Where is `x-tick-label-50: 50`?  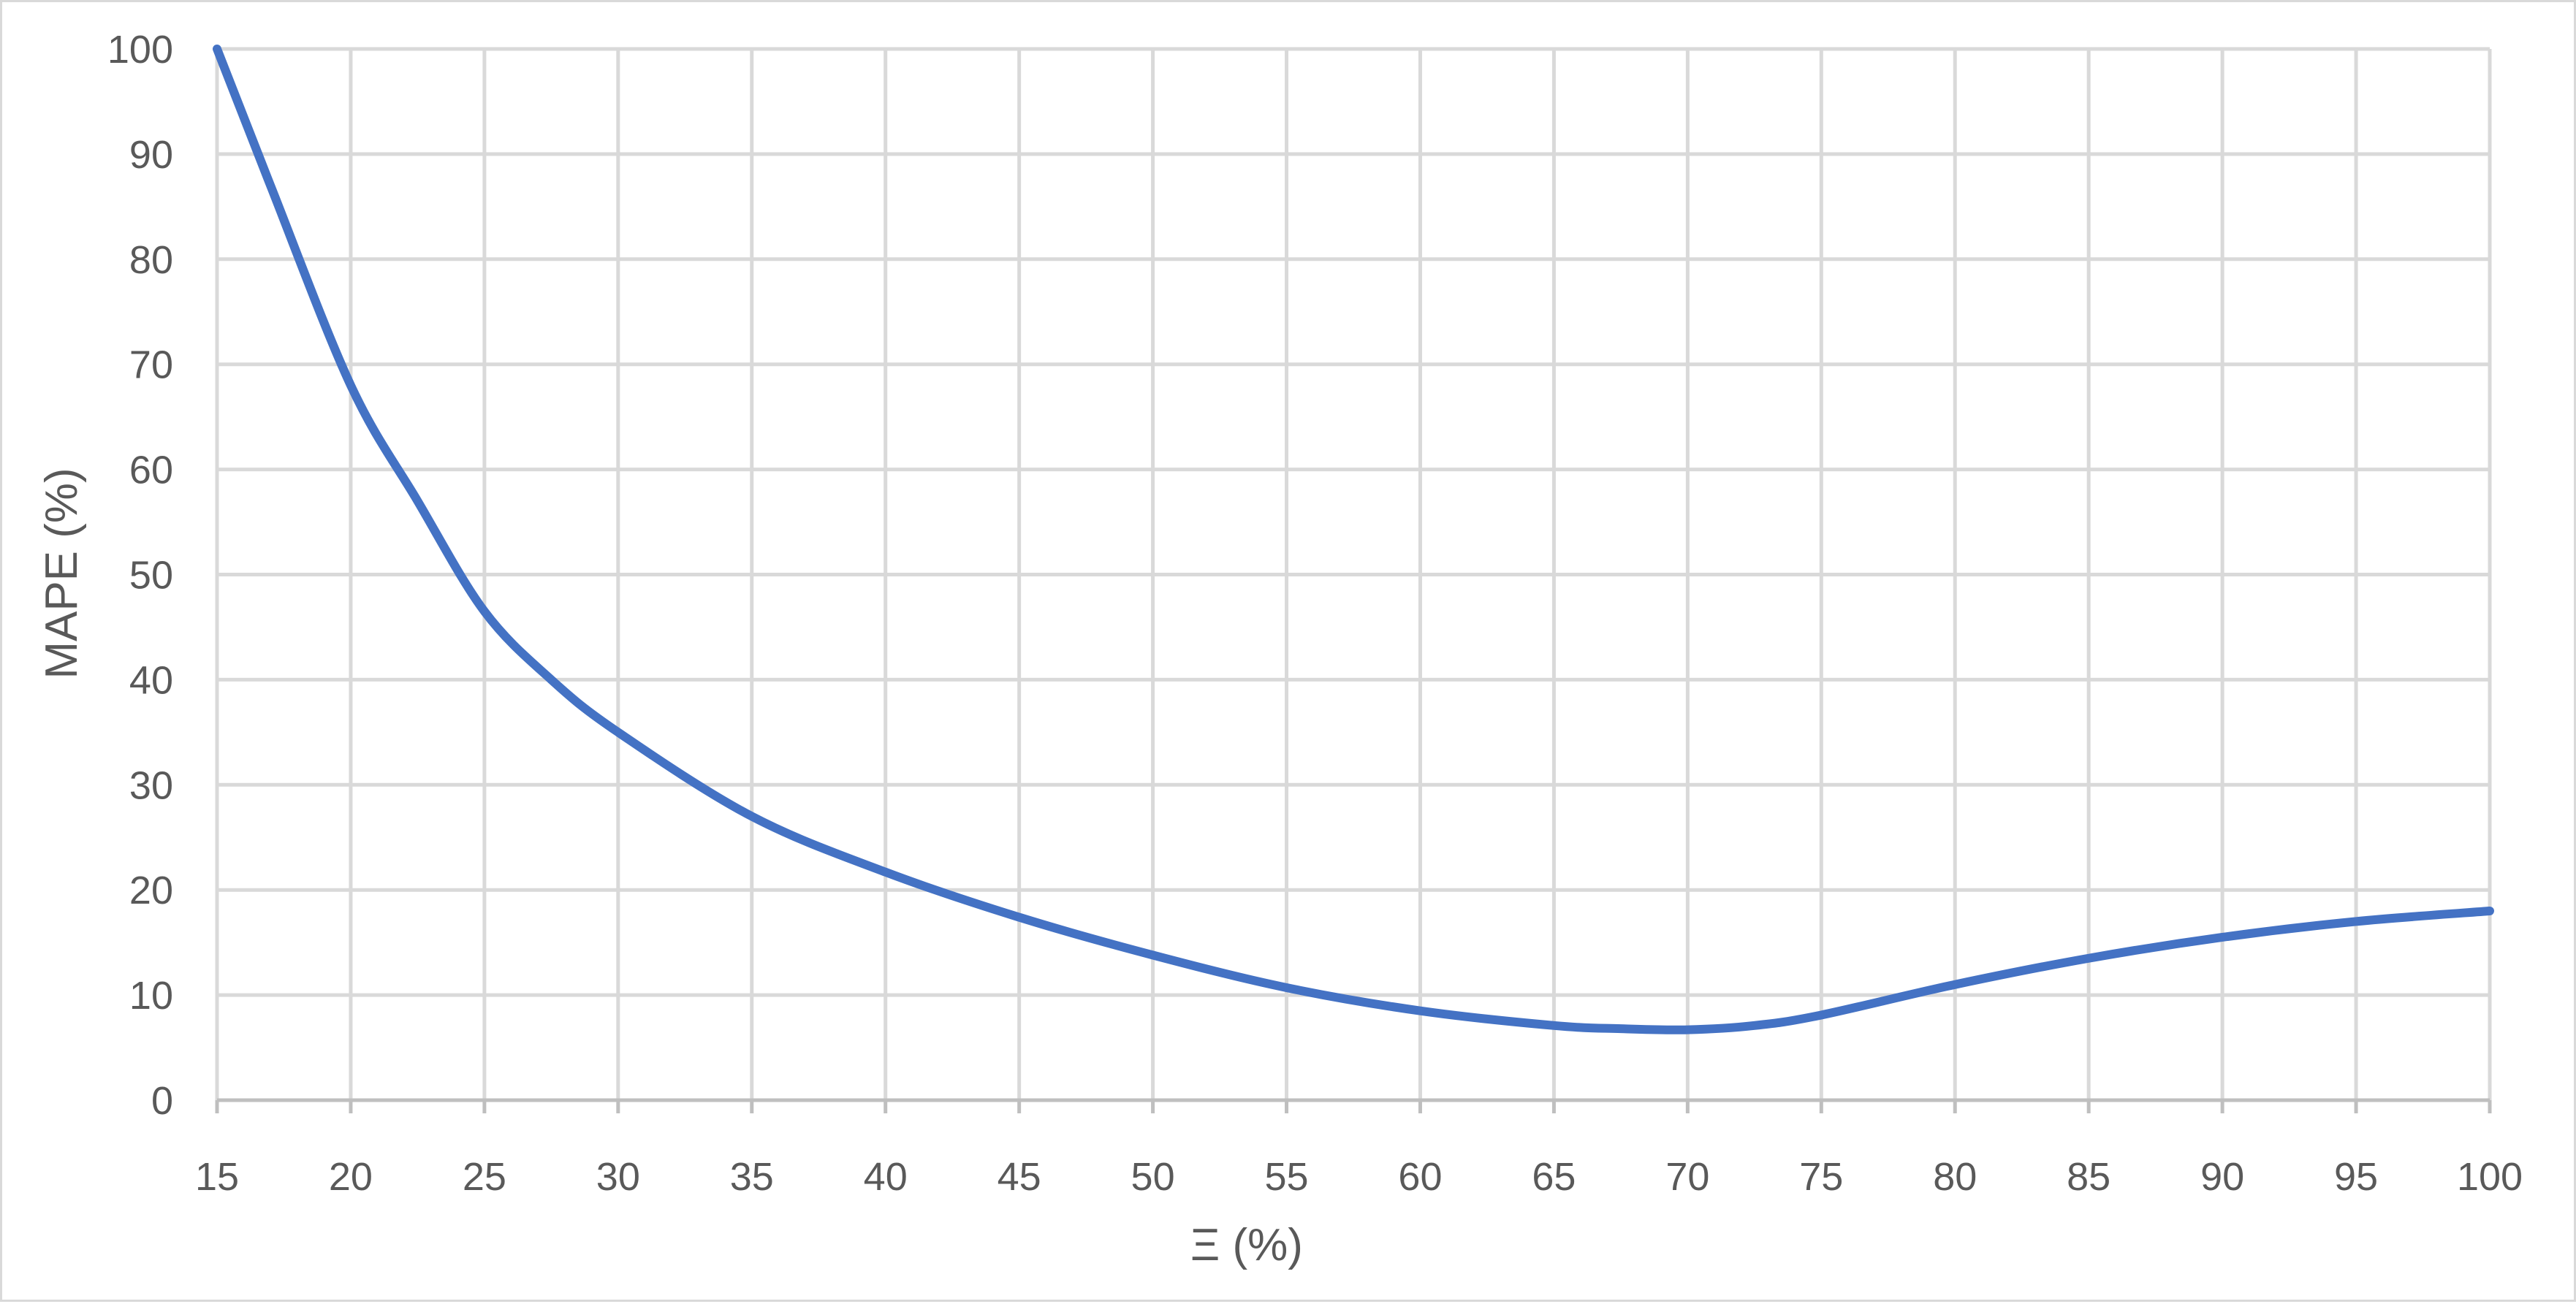
x-tick-label-50: 50 is located at coordinates (1153, 1177).